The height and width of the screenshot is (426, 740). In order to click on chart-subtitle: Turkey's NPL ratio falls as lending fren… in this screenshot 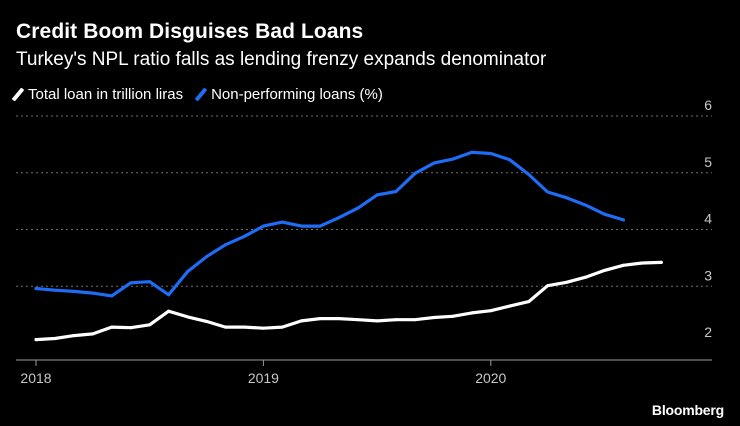, I will do `click(281, 59)`.